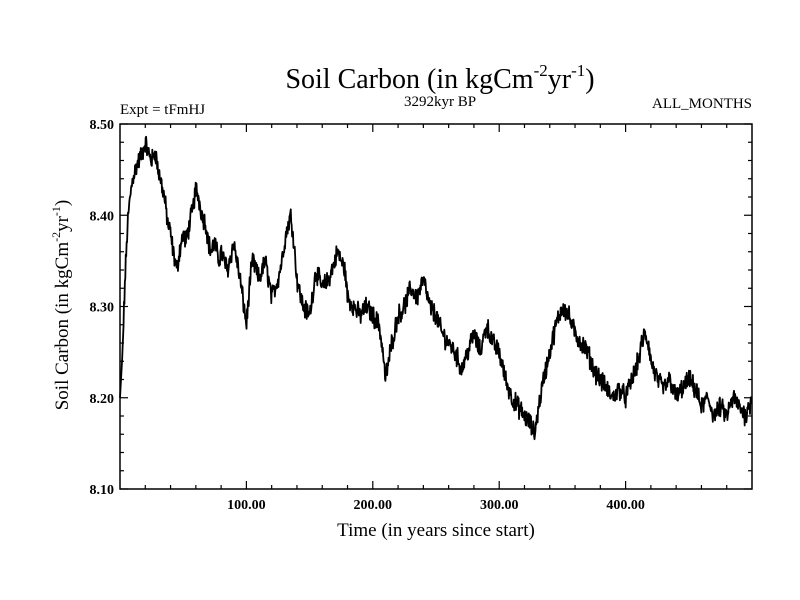 This screenshot has width=800, height=600. I want to click on x-tick-label: 200.00, so click(373, 505).